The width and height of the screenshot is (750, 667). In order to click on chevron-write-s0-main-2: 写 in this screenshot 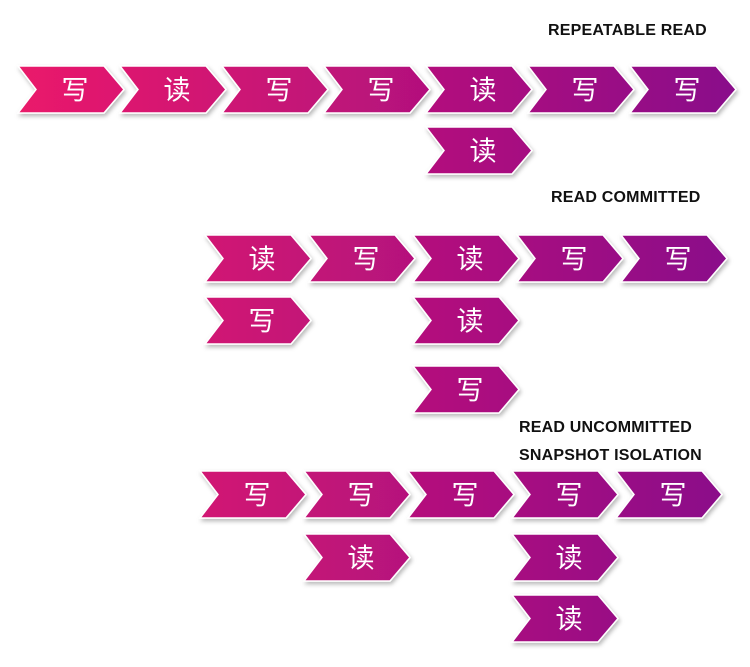, I will do `click(274, 89)`.